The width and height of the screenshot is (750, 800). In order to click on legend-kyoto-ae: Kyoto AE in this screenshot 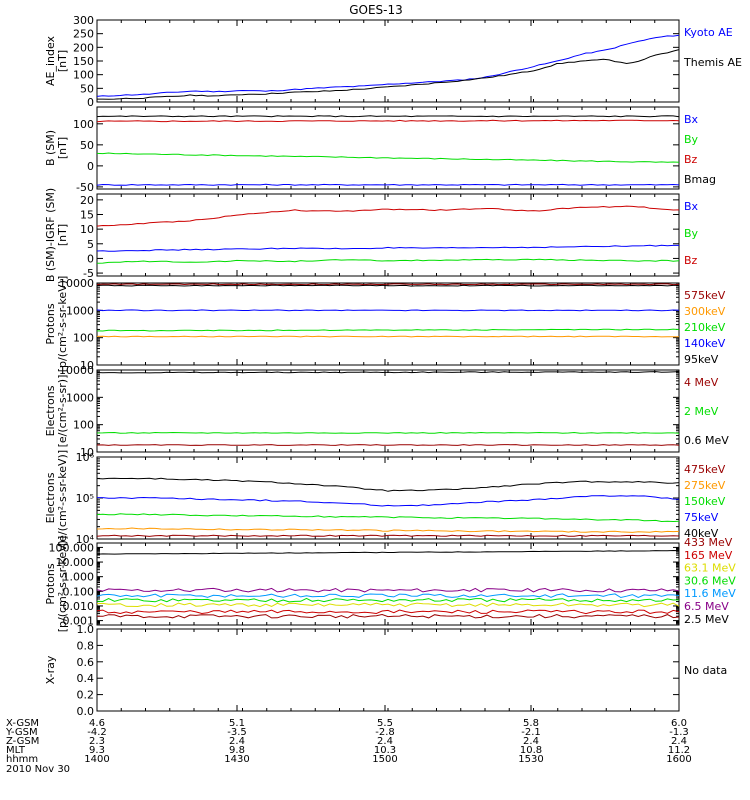, I will do `click(708, 32)`.